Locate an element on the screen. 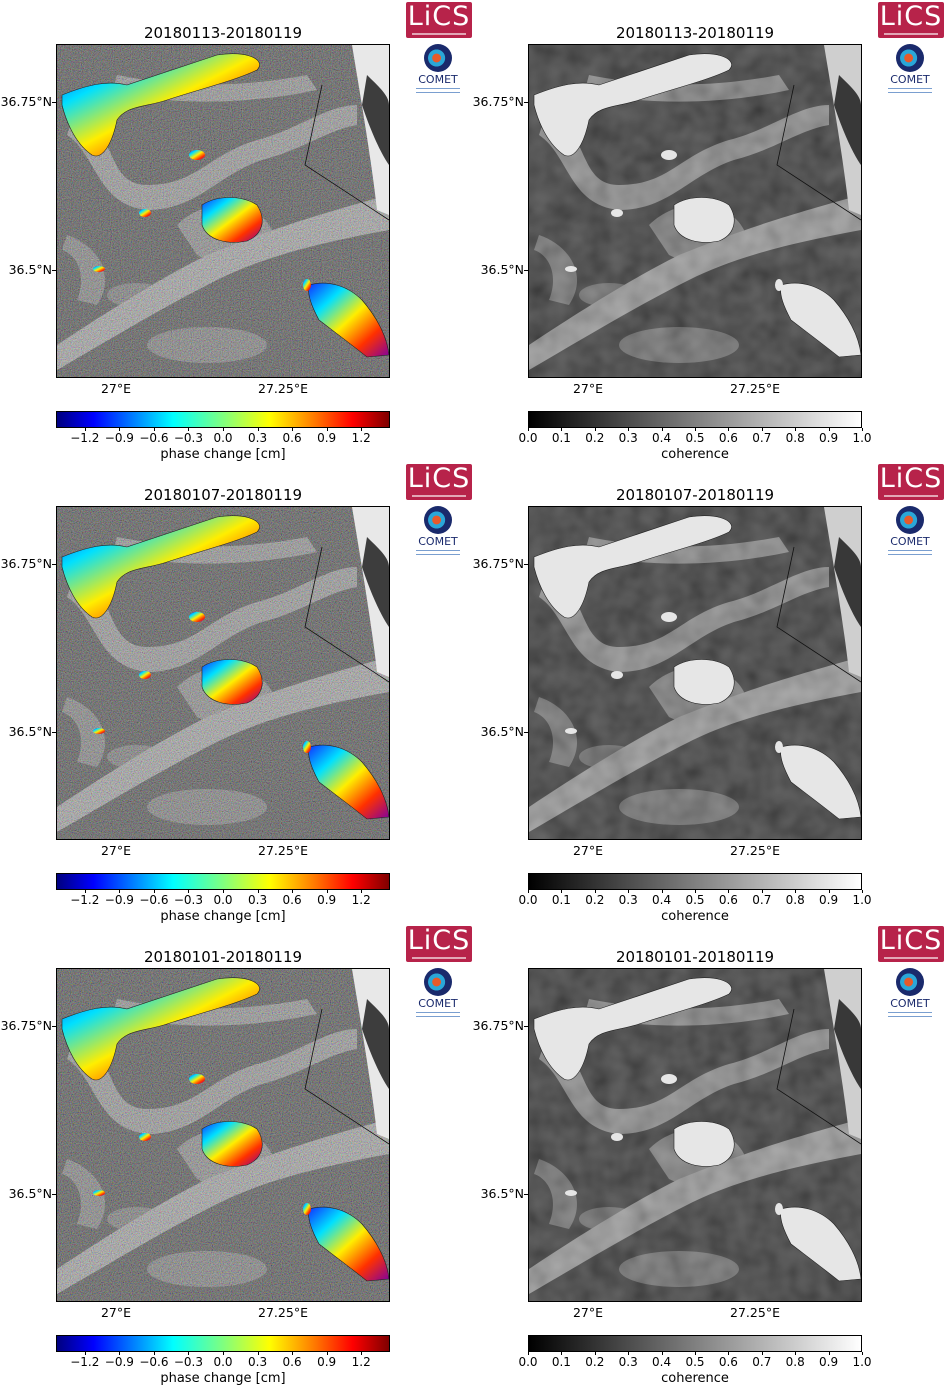 The image size is (944, 1386). colorbar-tick-label: −0.9 is located at coordinates (119, 438).